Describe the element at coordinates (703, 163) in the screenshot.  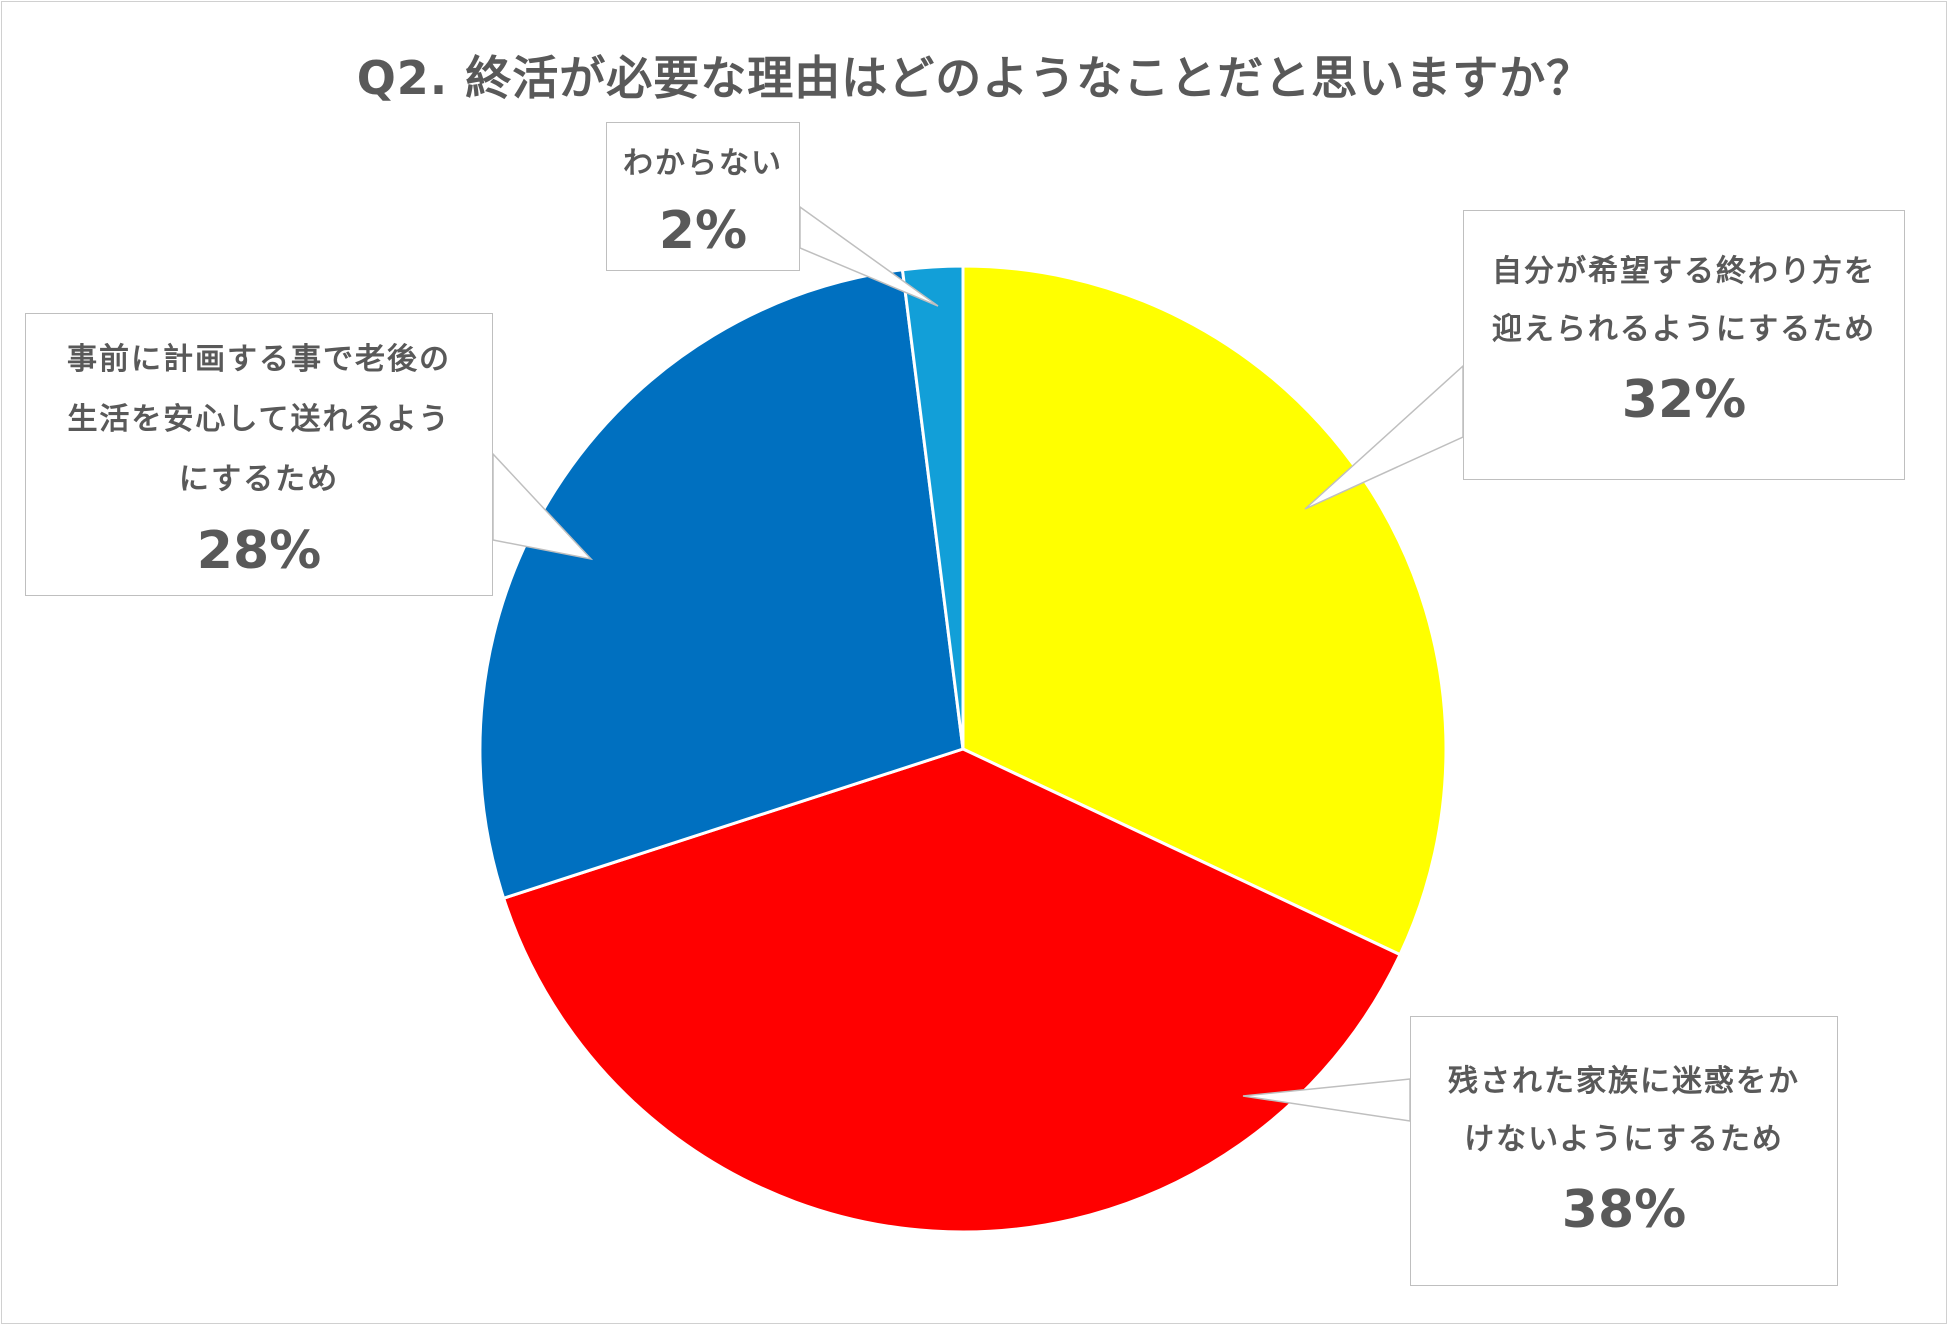
I see `slice-label-line: わからない` at that location.